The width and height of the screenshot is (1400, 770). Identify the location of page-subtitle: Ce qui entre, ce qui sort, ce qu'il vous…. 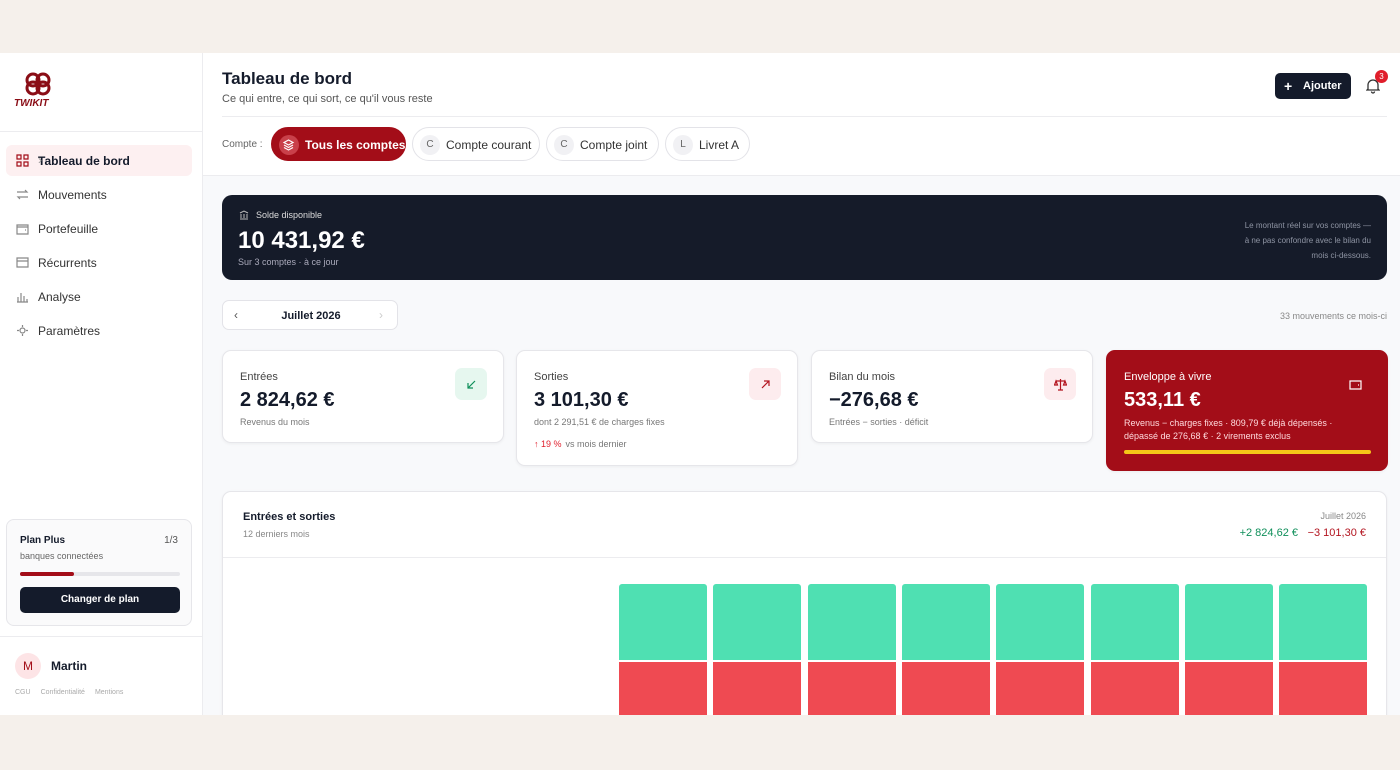
(327, 99).